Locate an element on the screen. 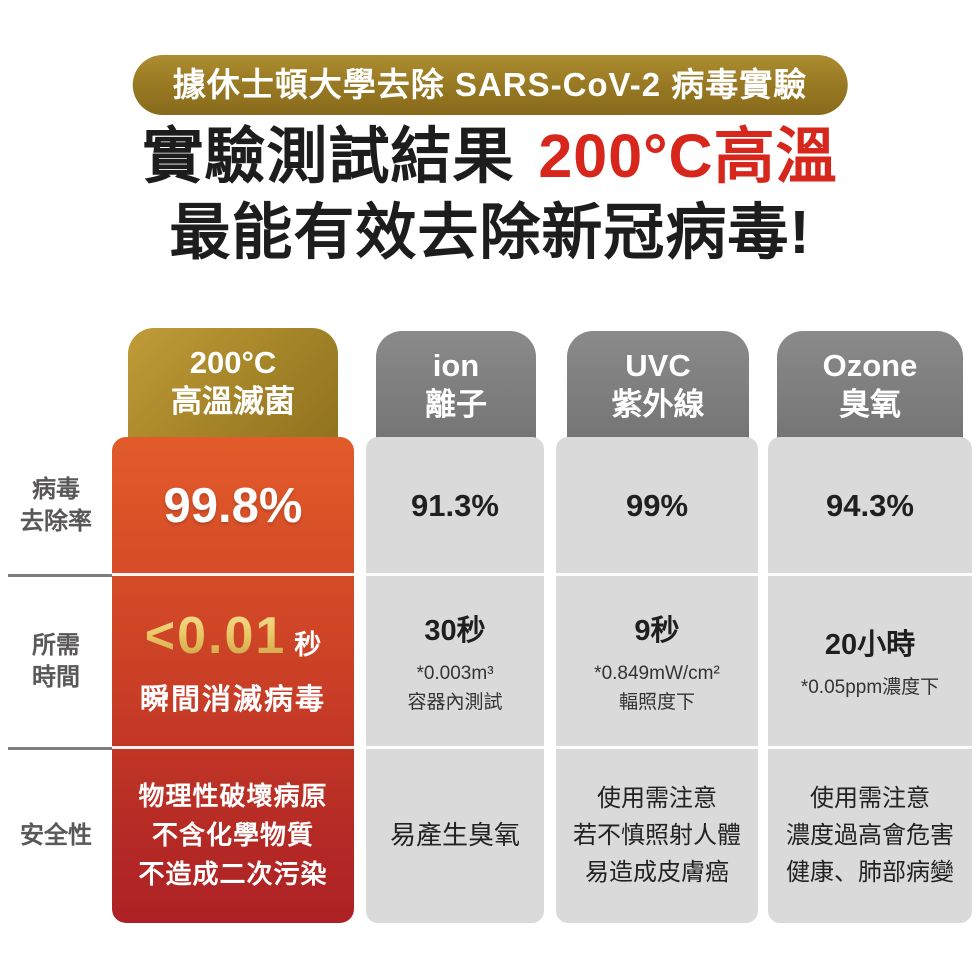 The image size is (980, 980). column-header-uvc: UVC 紫外線 is located at coordinates (658, 389).